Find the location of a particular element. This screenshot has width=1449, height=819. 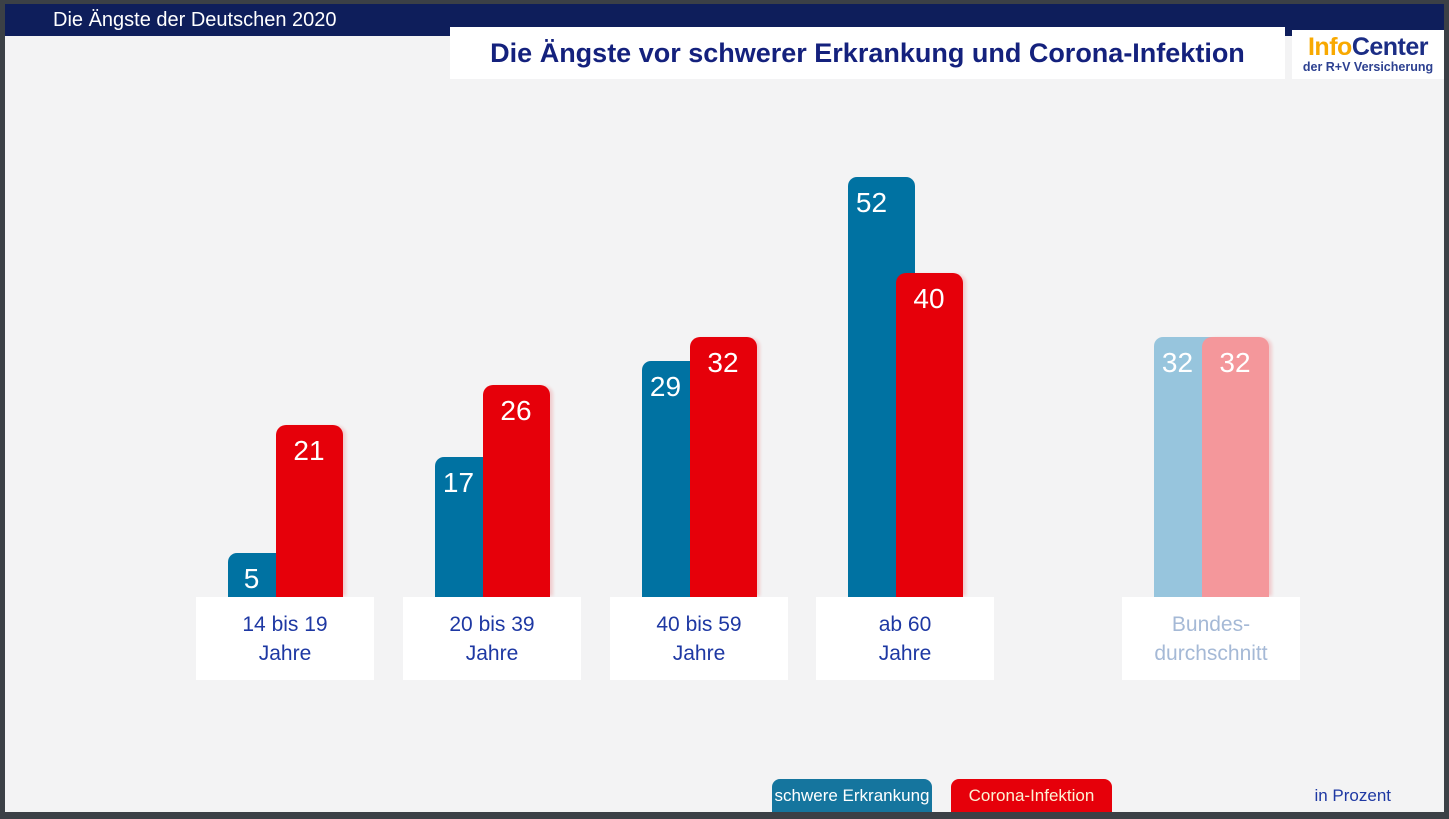

bar-value-label: 21 is located at coordinates (309, 450).